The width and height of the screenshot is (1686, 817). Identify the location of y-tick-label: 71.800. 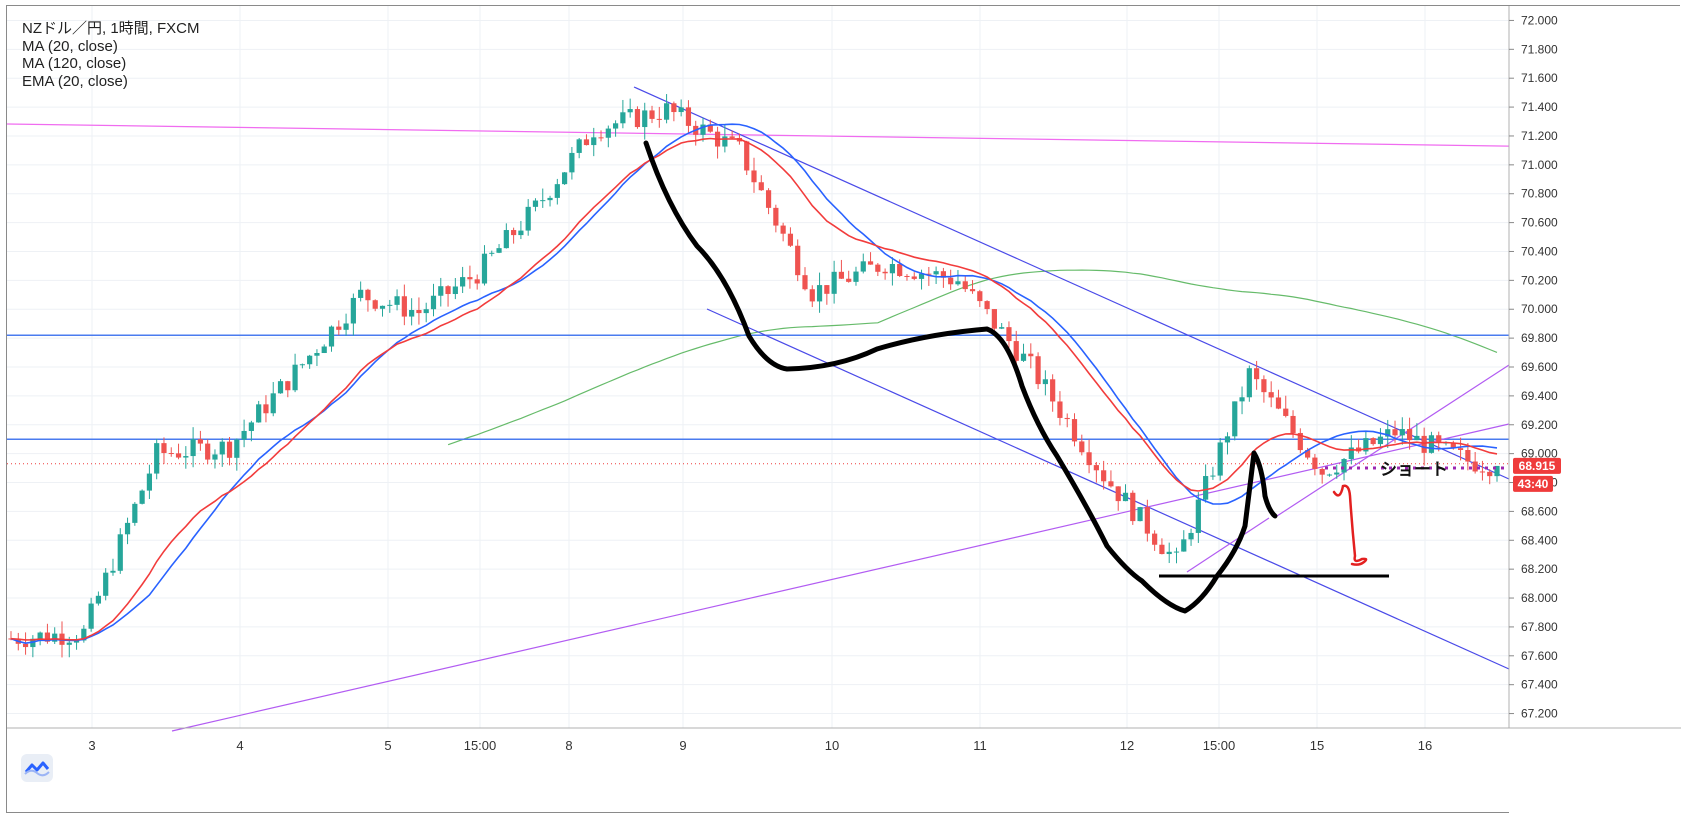
(1539, 49).